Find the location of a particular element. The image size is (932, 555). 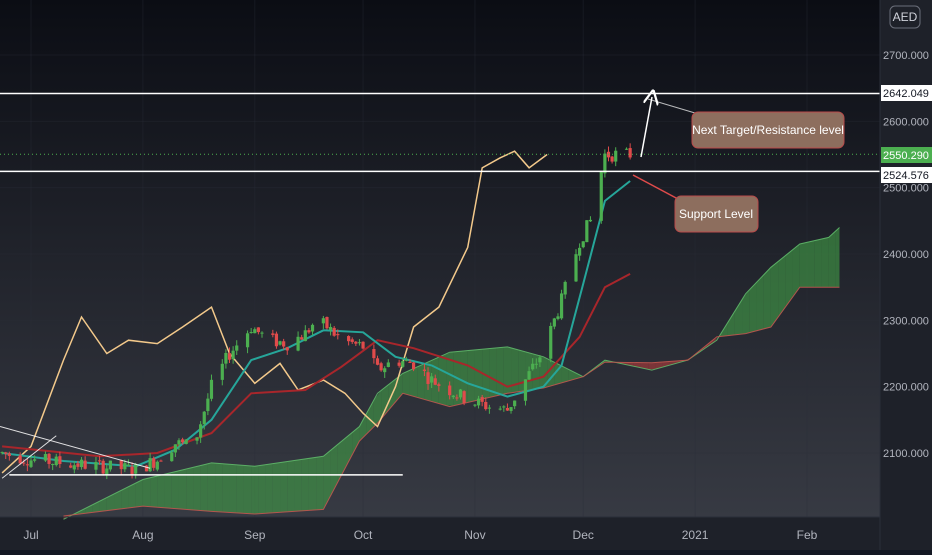

annotation-target: Next Target/Resistance level is located at coordinates (746, 123).